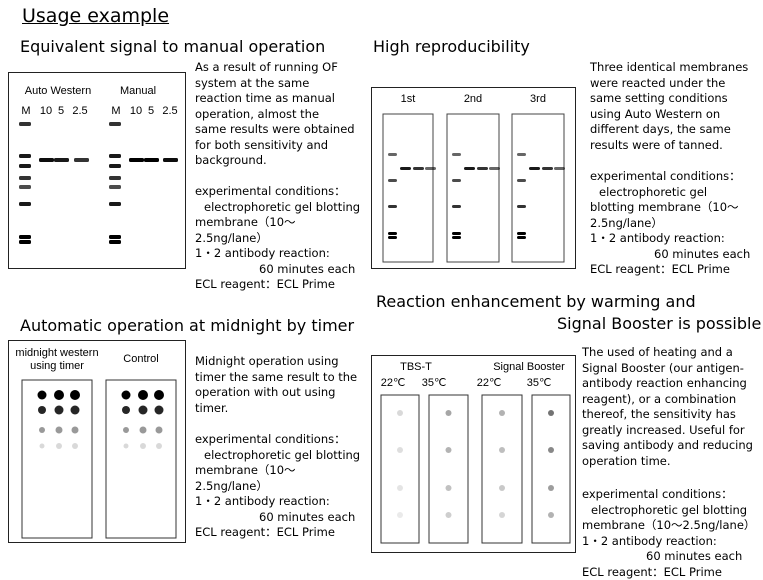 The image size is (763, 580). I want to click on condition-text: membrane（10～, so click(245, 470).